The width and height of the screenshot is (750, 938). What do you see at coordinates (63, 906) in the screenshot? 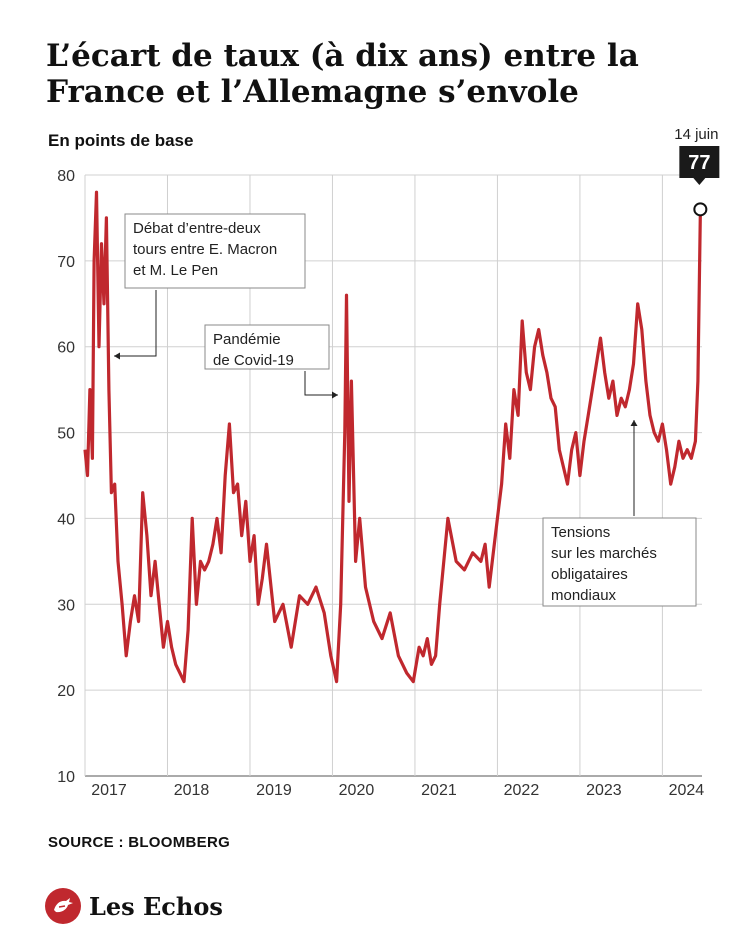
I see `rooster-icon` at bounding box center [63, 906].